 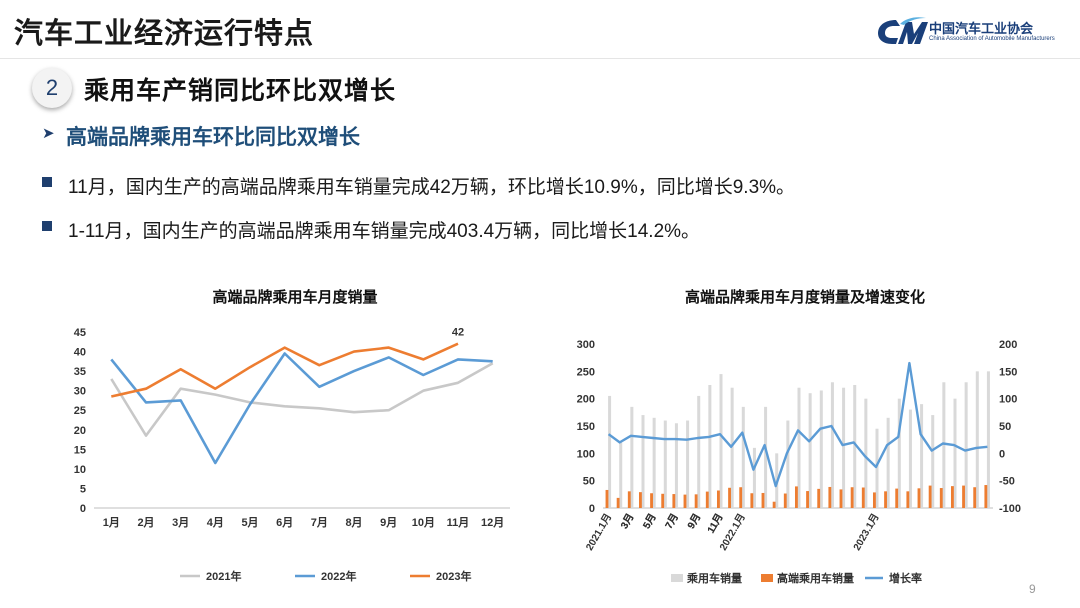 I want to click on y-tick-label: 35, so click(x=80, y=372).